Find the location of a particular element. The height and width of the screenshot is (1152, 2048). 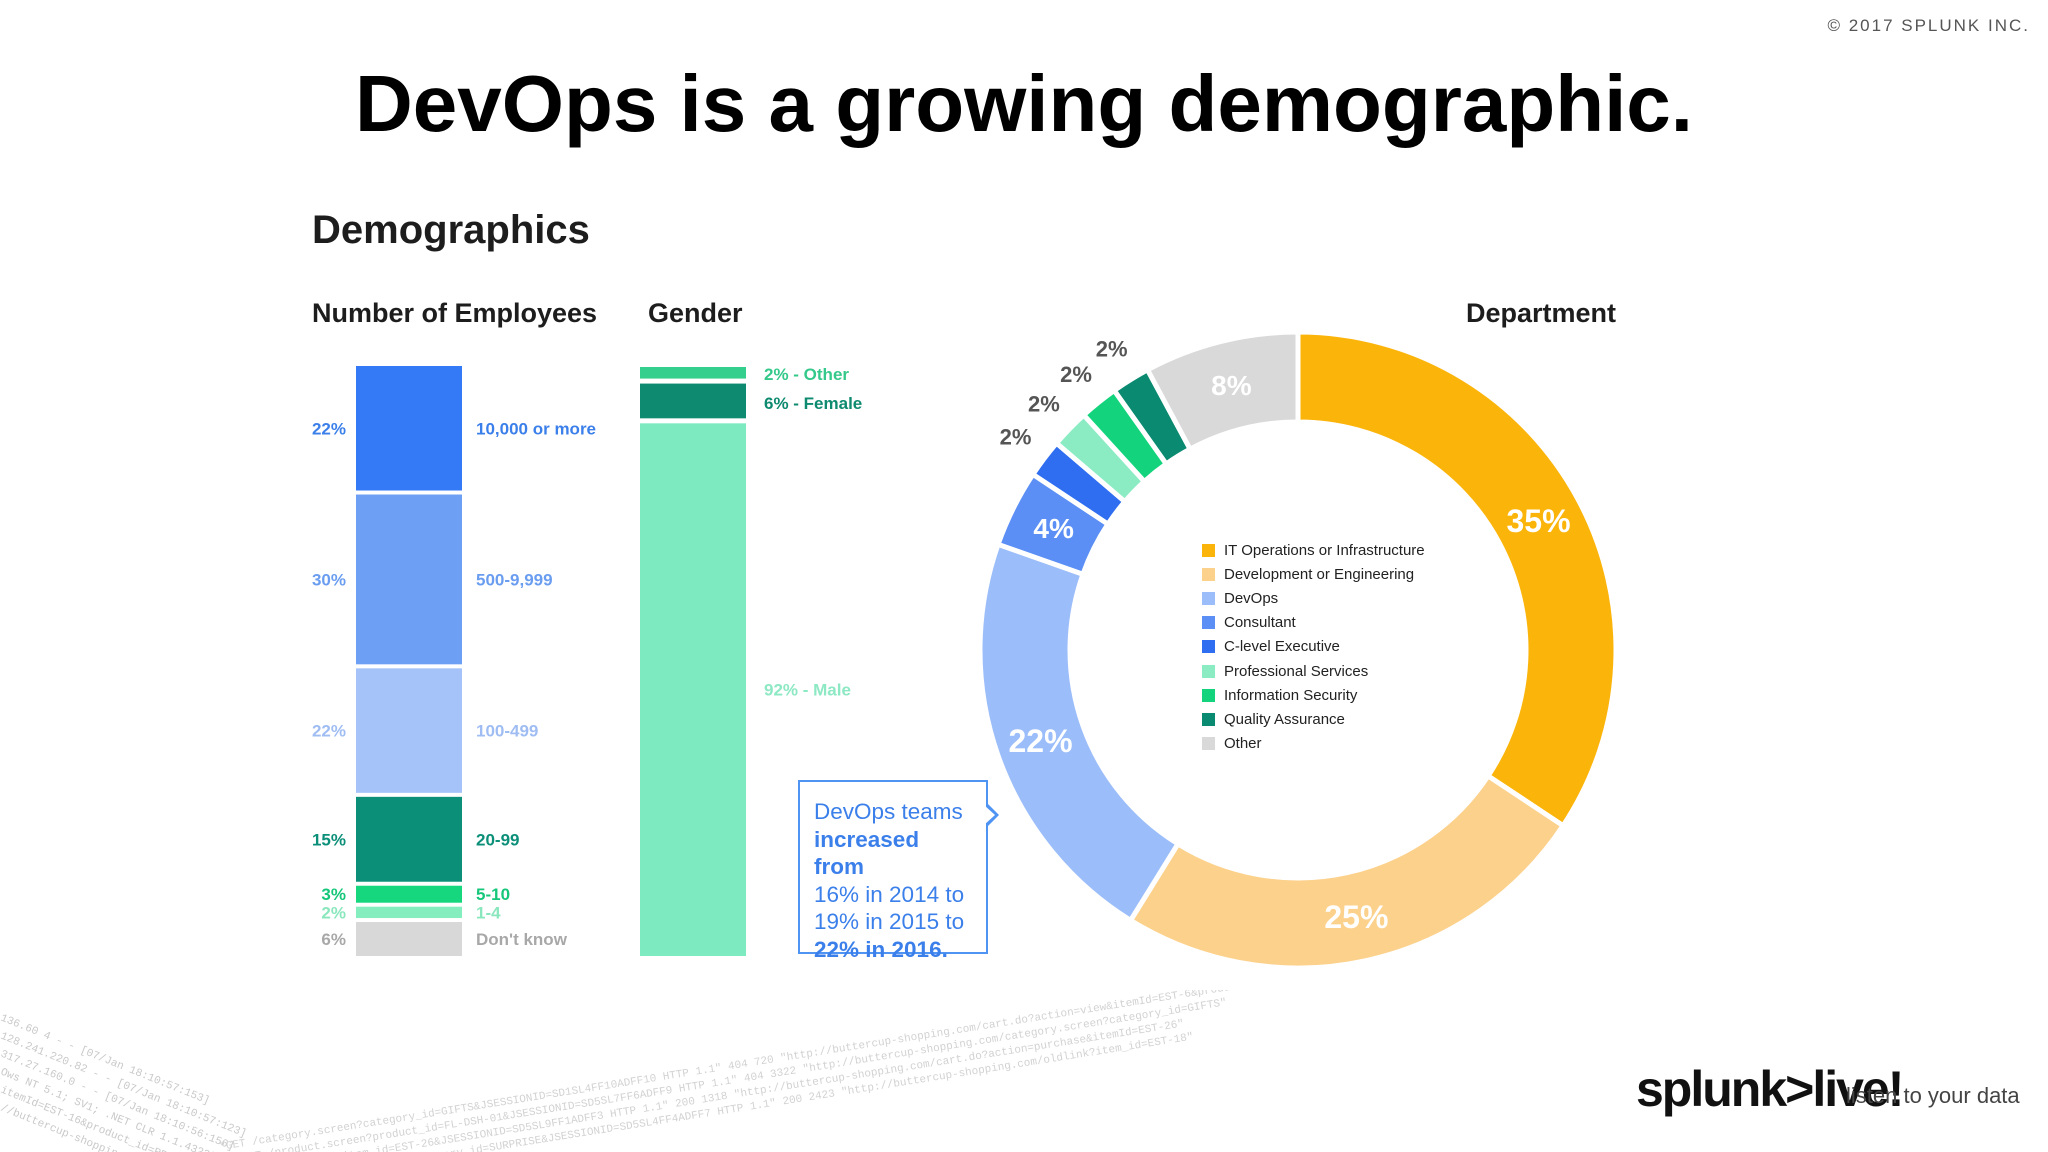

legend-item: Professional Services is located at coordinates (1313, 671).